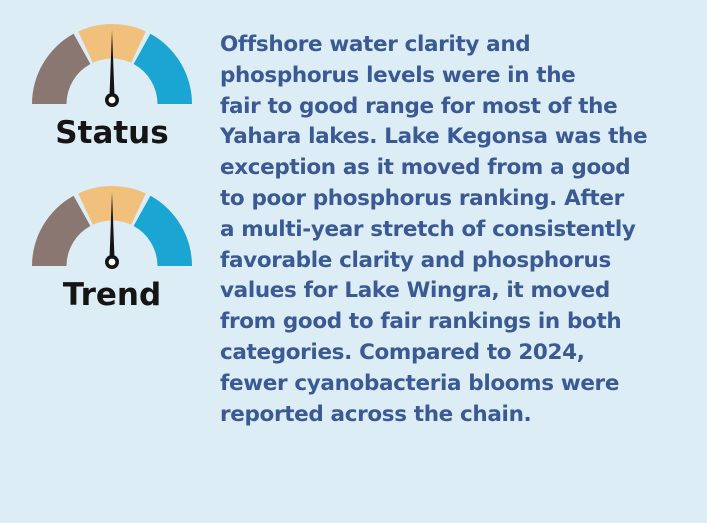 Image resolution: width=707 pixels, height=523 pixels. I want to click on status-label: Status, so click(112, 133).